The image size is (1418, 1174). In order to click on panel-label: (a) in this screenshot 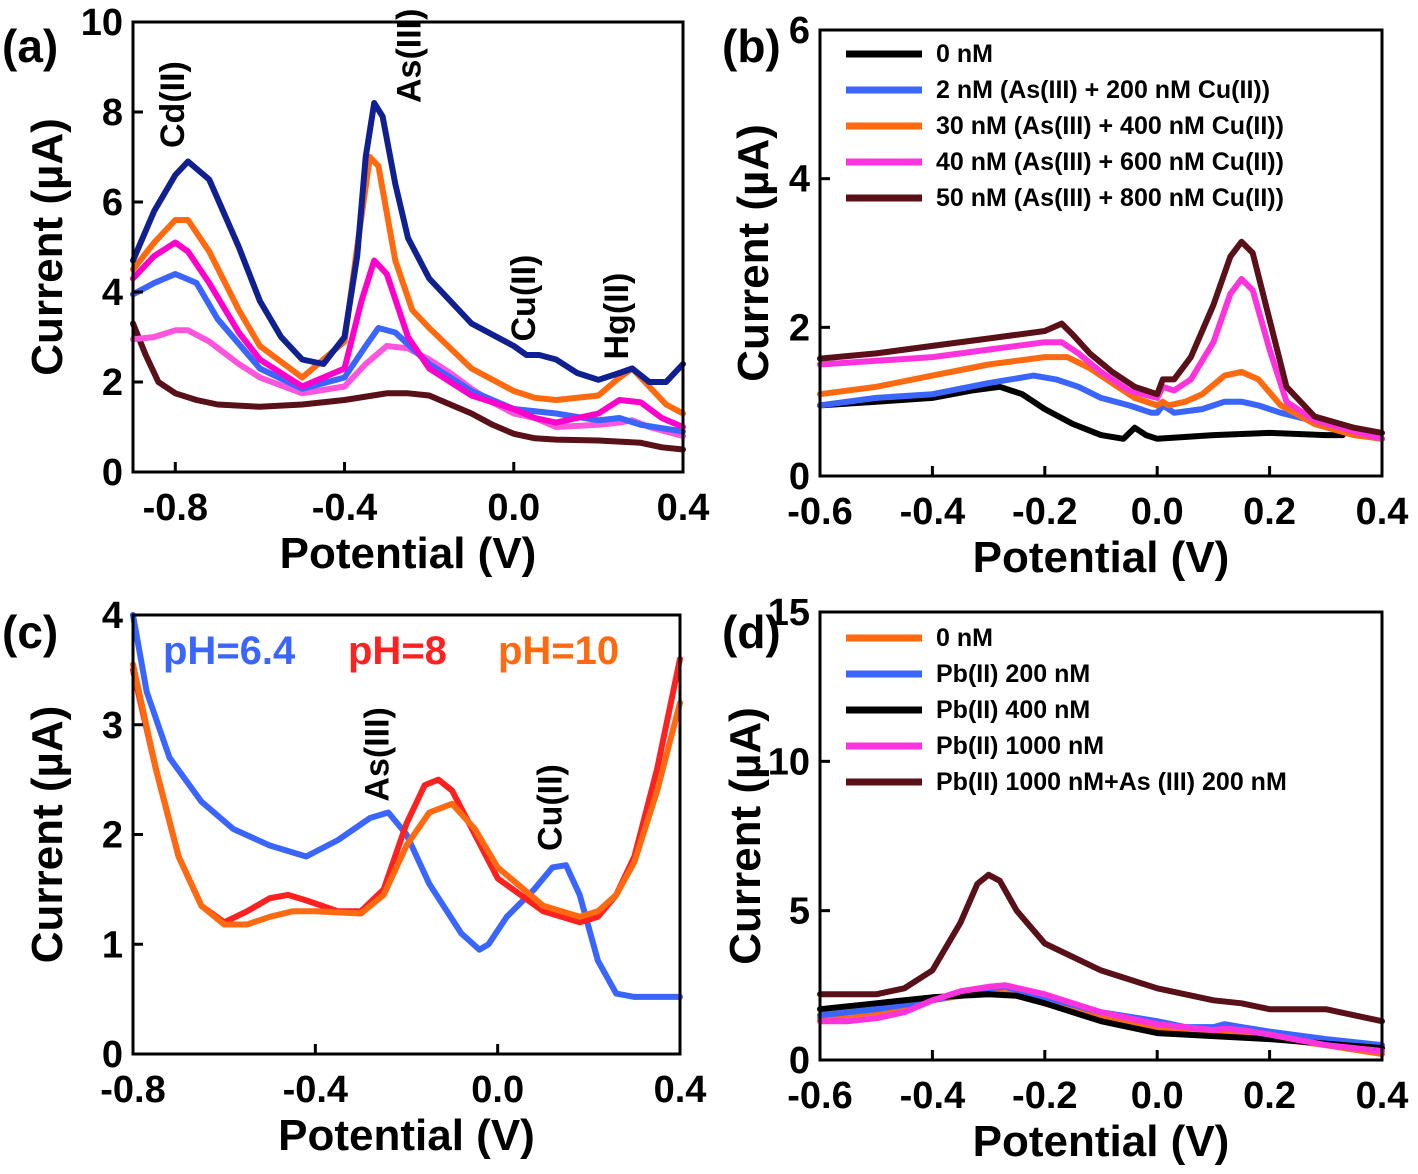, I will do `click(30, 46)`.